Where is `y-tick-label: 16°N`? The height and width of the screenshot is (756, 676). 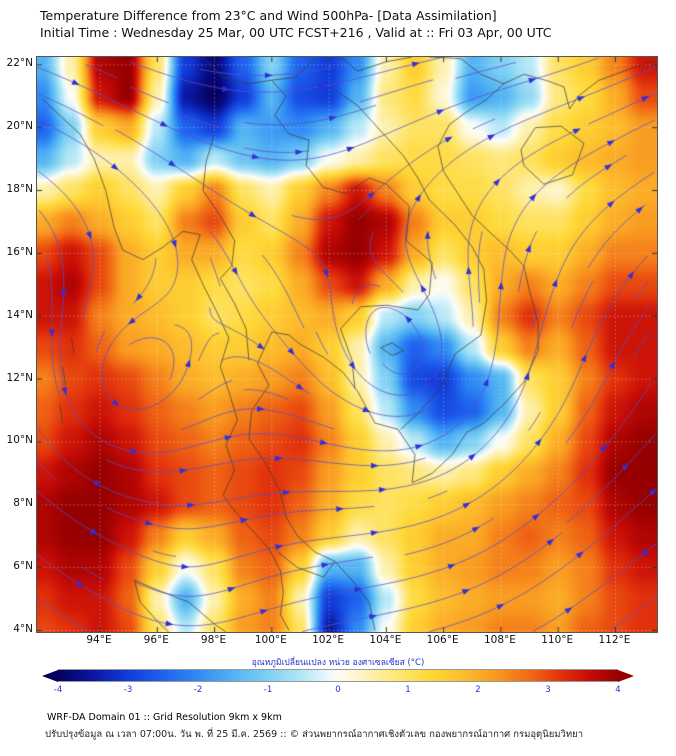
y-tick-label: 16°N is located at coordinates (19, 251).